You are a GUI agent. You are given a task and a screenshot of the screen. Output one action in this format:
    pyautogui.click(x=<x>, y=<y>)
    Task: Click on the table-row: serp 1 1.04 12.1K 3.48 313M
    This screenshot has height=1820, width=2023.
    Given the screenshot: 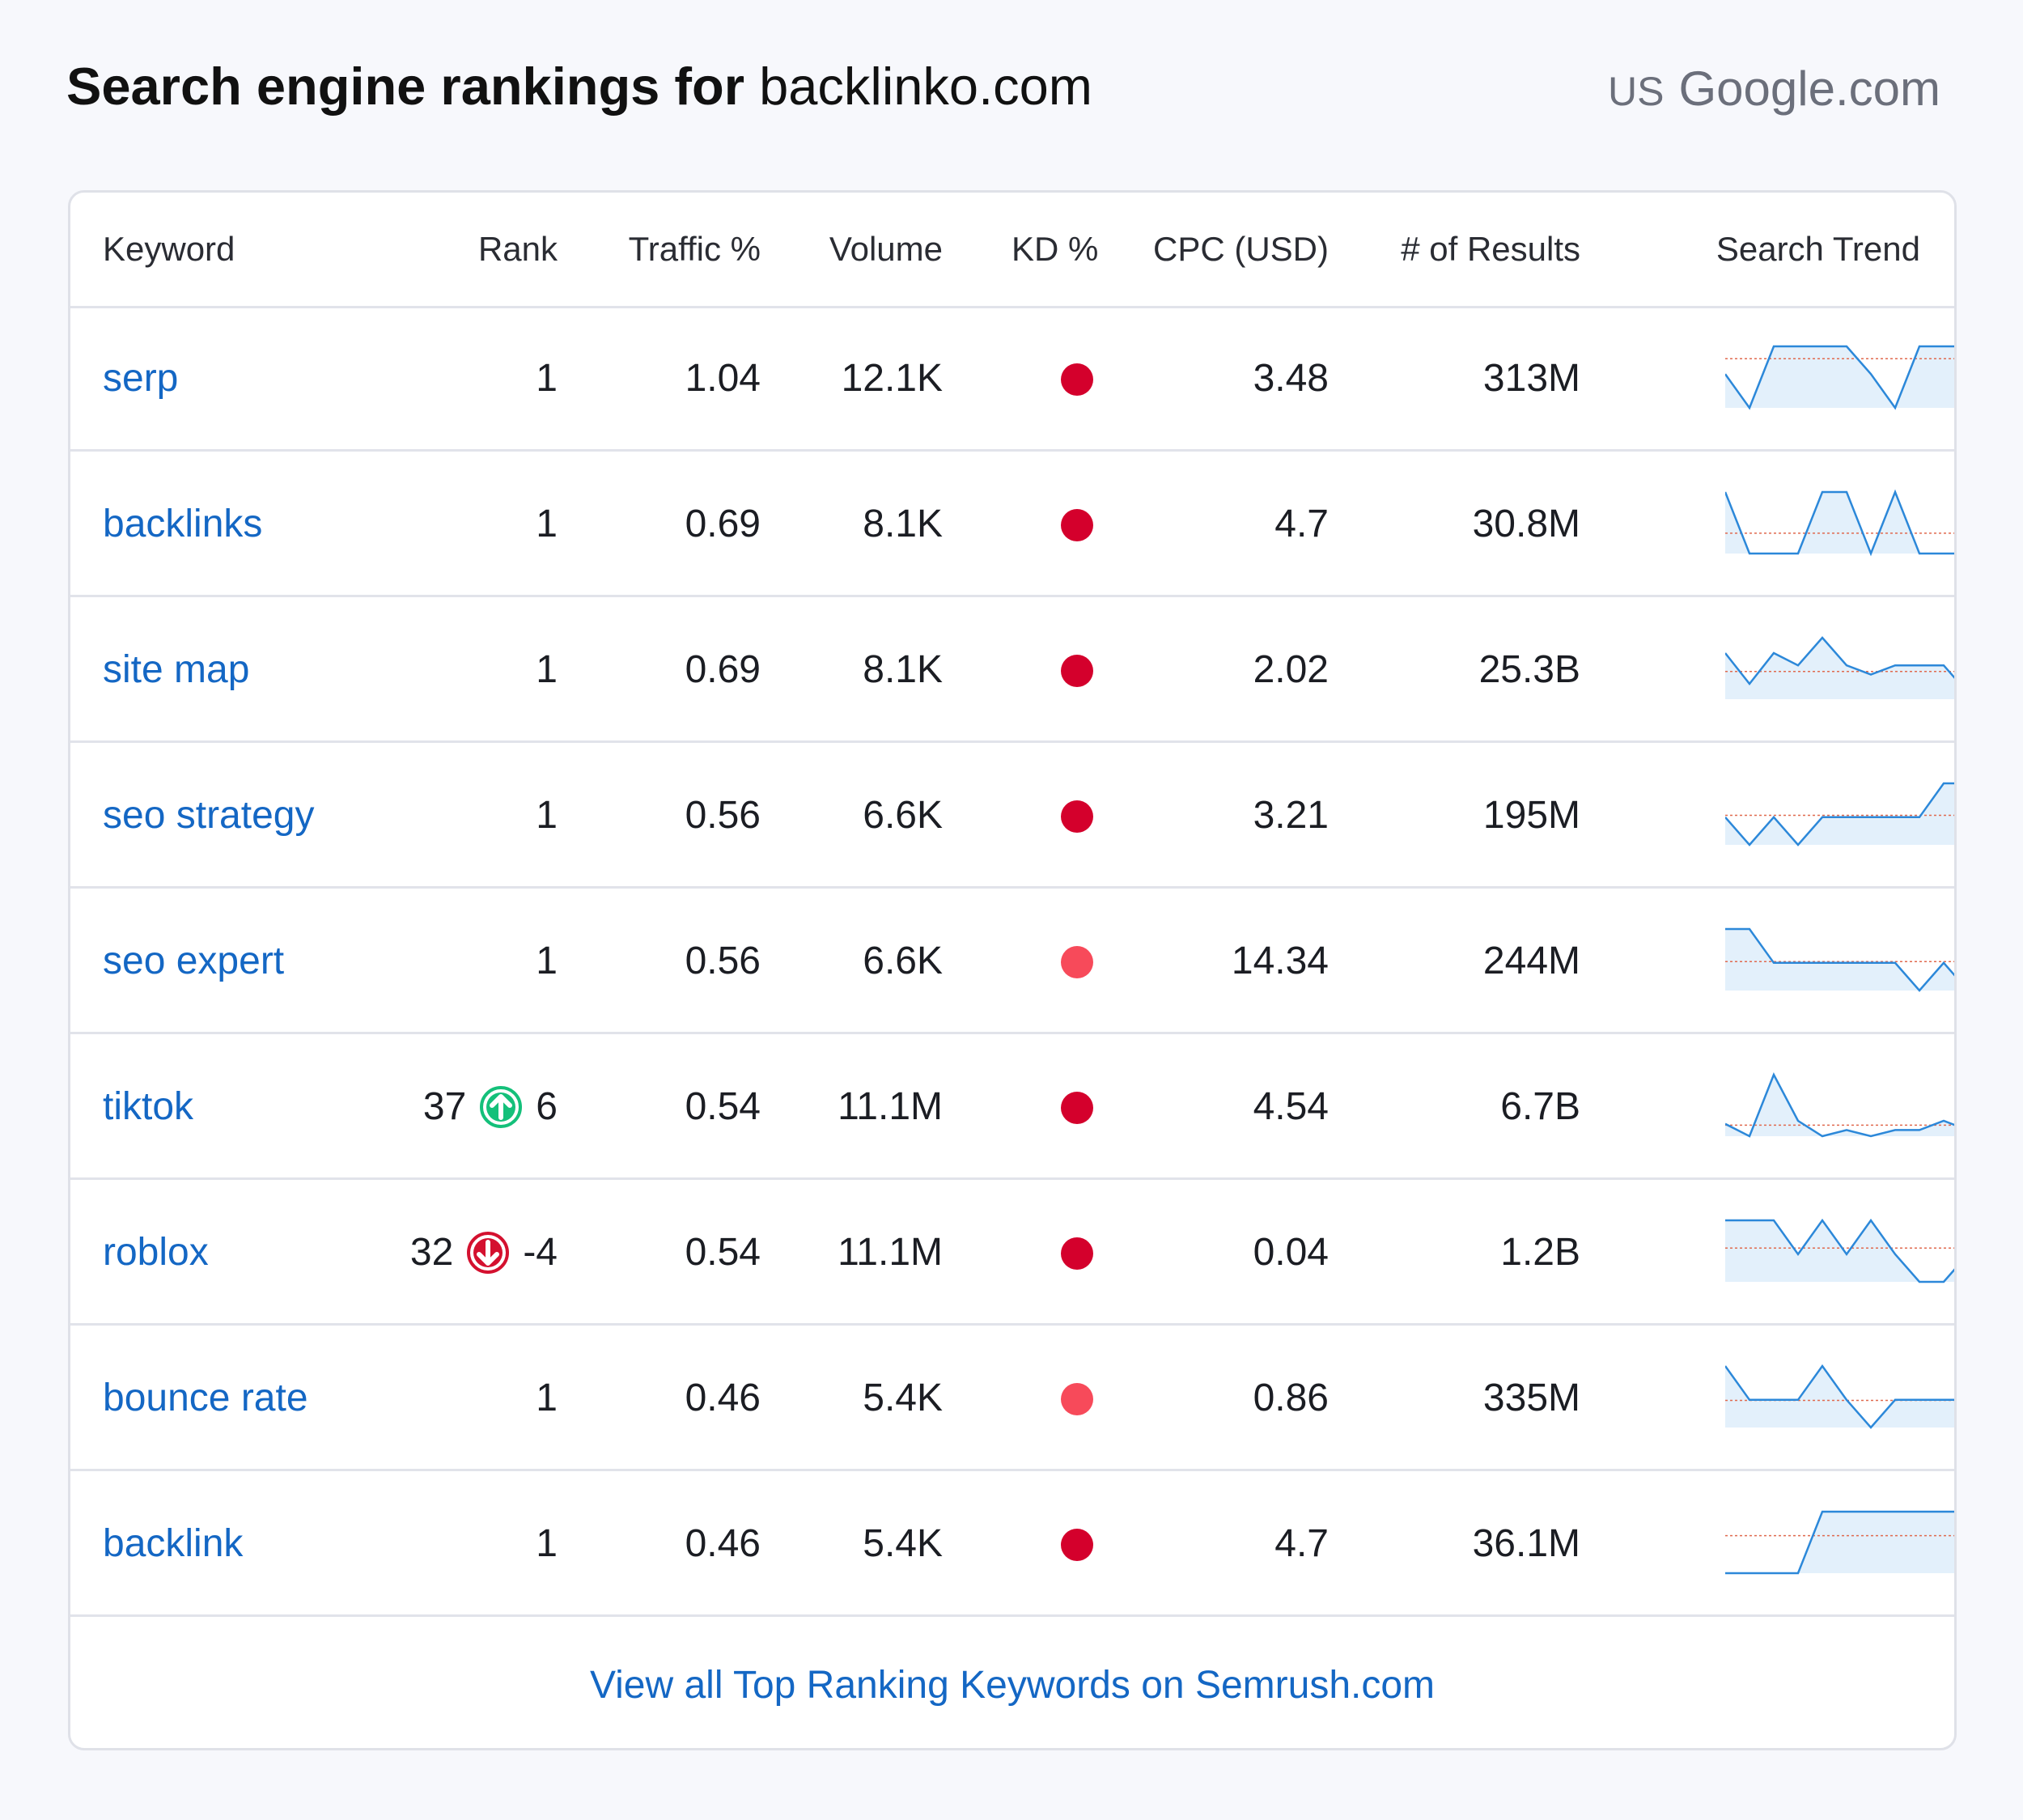 What is the action you would take?
    pyautogui.click(x=1012, y=379)
    